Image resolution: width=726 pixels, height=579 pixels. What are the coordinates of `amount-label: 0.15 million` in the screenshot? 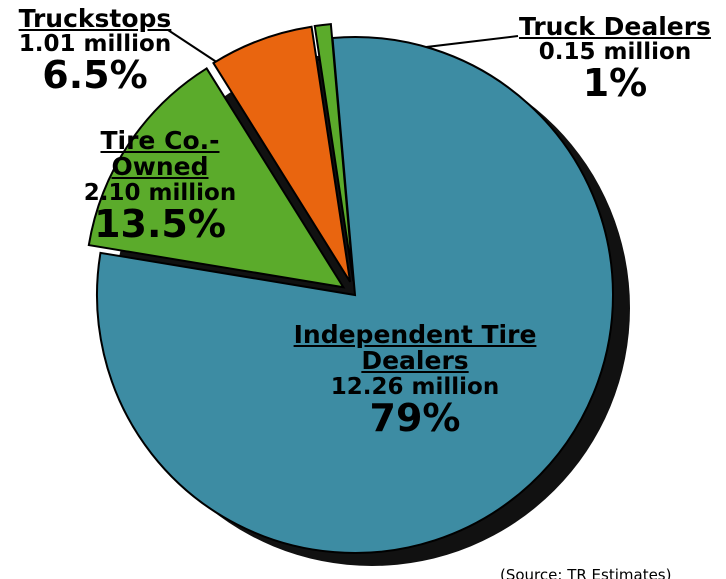 It's located at (615, 52).